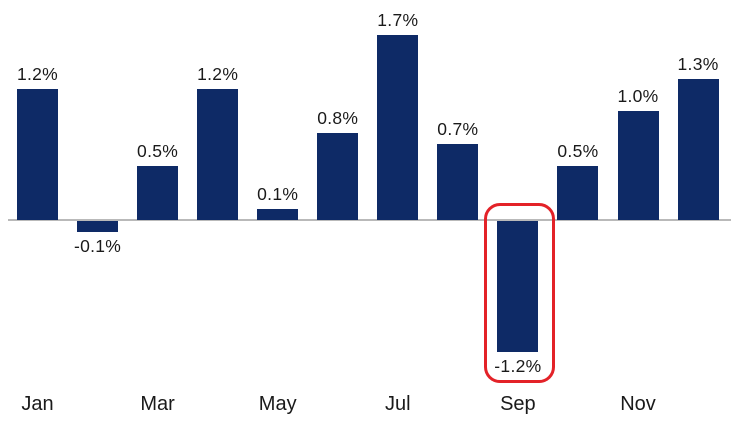  Describe the element at coordinates (398, 404) in the screenshot. I see `x-tick-label-jul: Jul` at that location.